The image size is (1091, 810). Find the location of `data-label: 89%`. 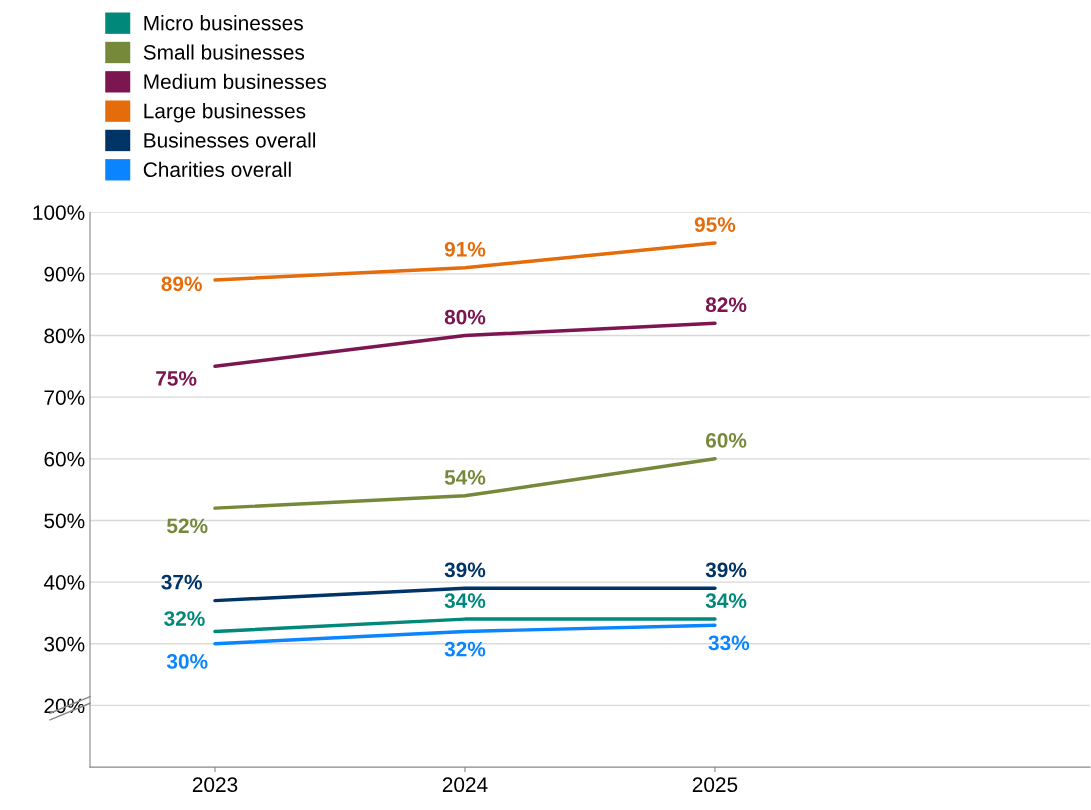

data-label: 89% is located at coordinates (181, 284).